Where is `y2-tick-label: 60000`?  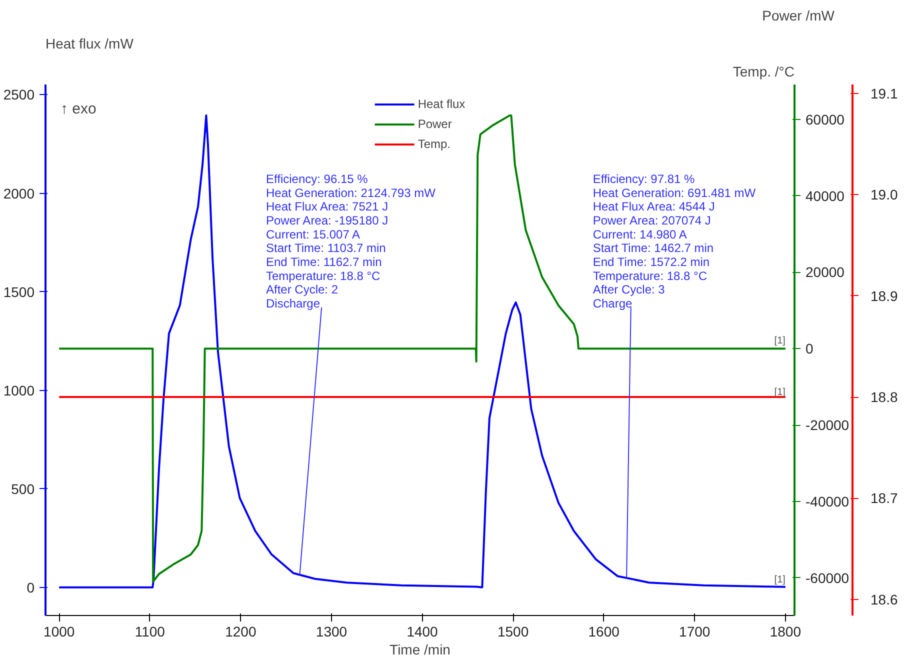
y2-tick-label: 60000 is located at coordinates (825, 119).